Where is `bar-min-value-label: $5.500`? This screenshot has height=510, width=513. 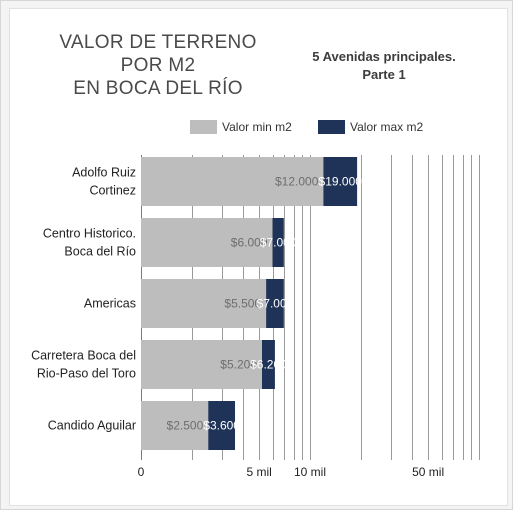
bar-min-value-label: $5.500 is located at coordinates (242, 304).